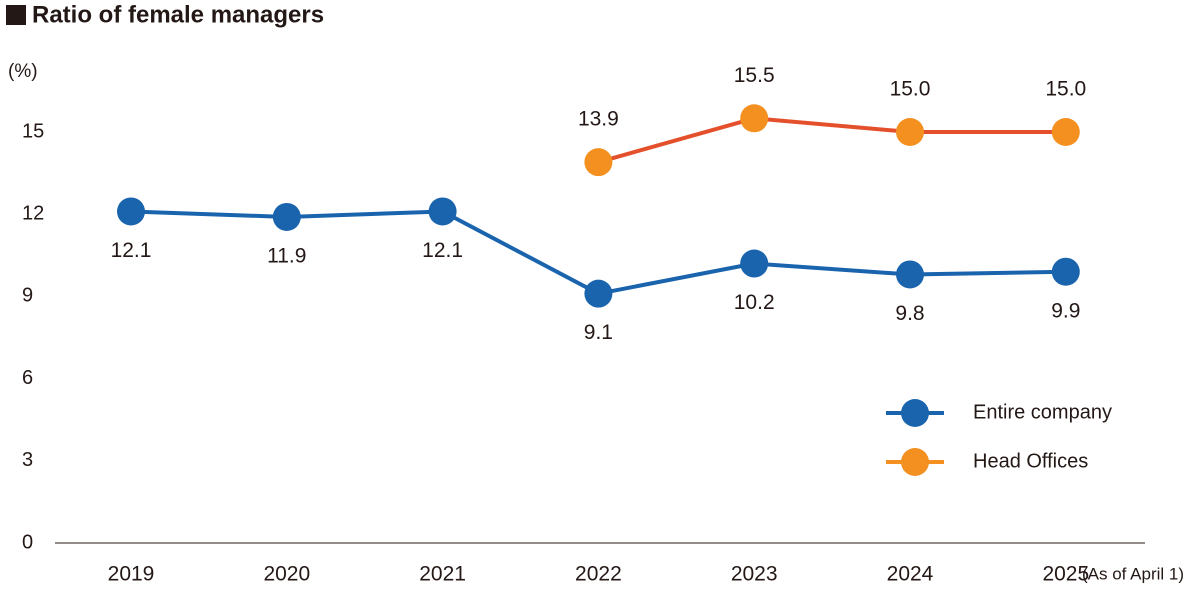  Describe the element at coordinates (909, 313) in the screenshot. I see `data-label: 9.8` at that location.